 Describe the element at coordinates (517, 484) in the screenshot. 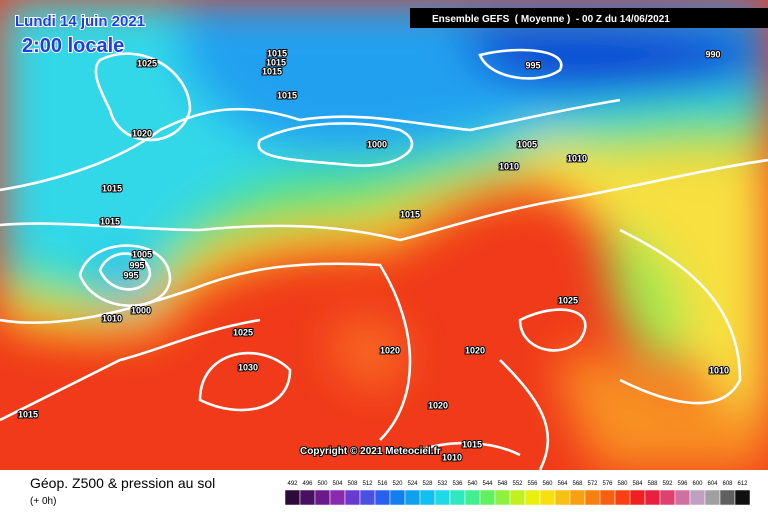

I see `legend-label: 552` at that location.